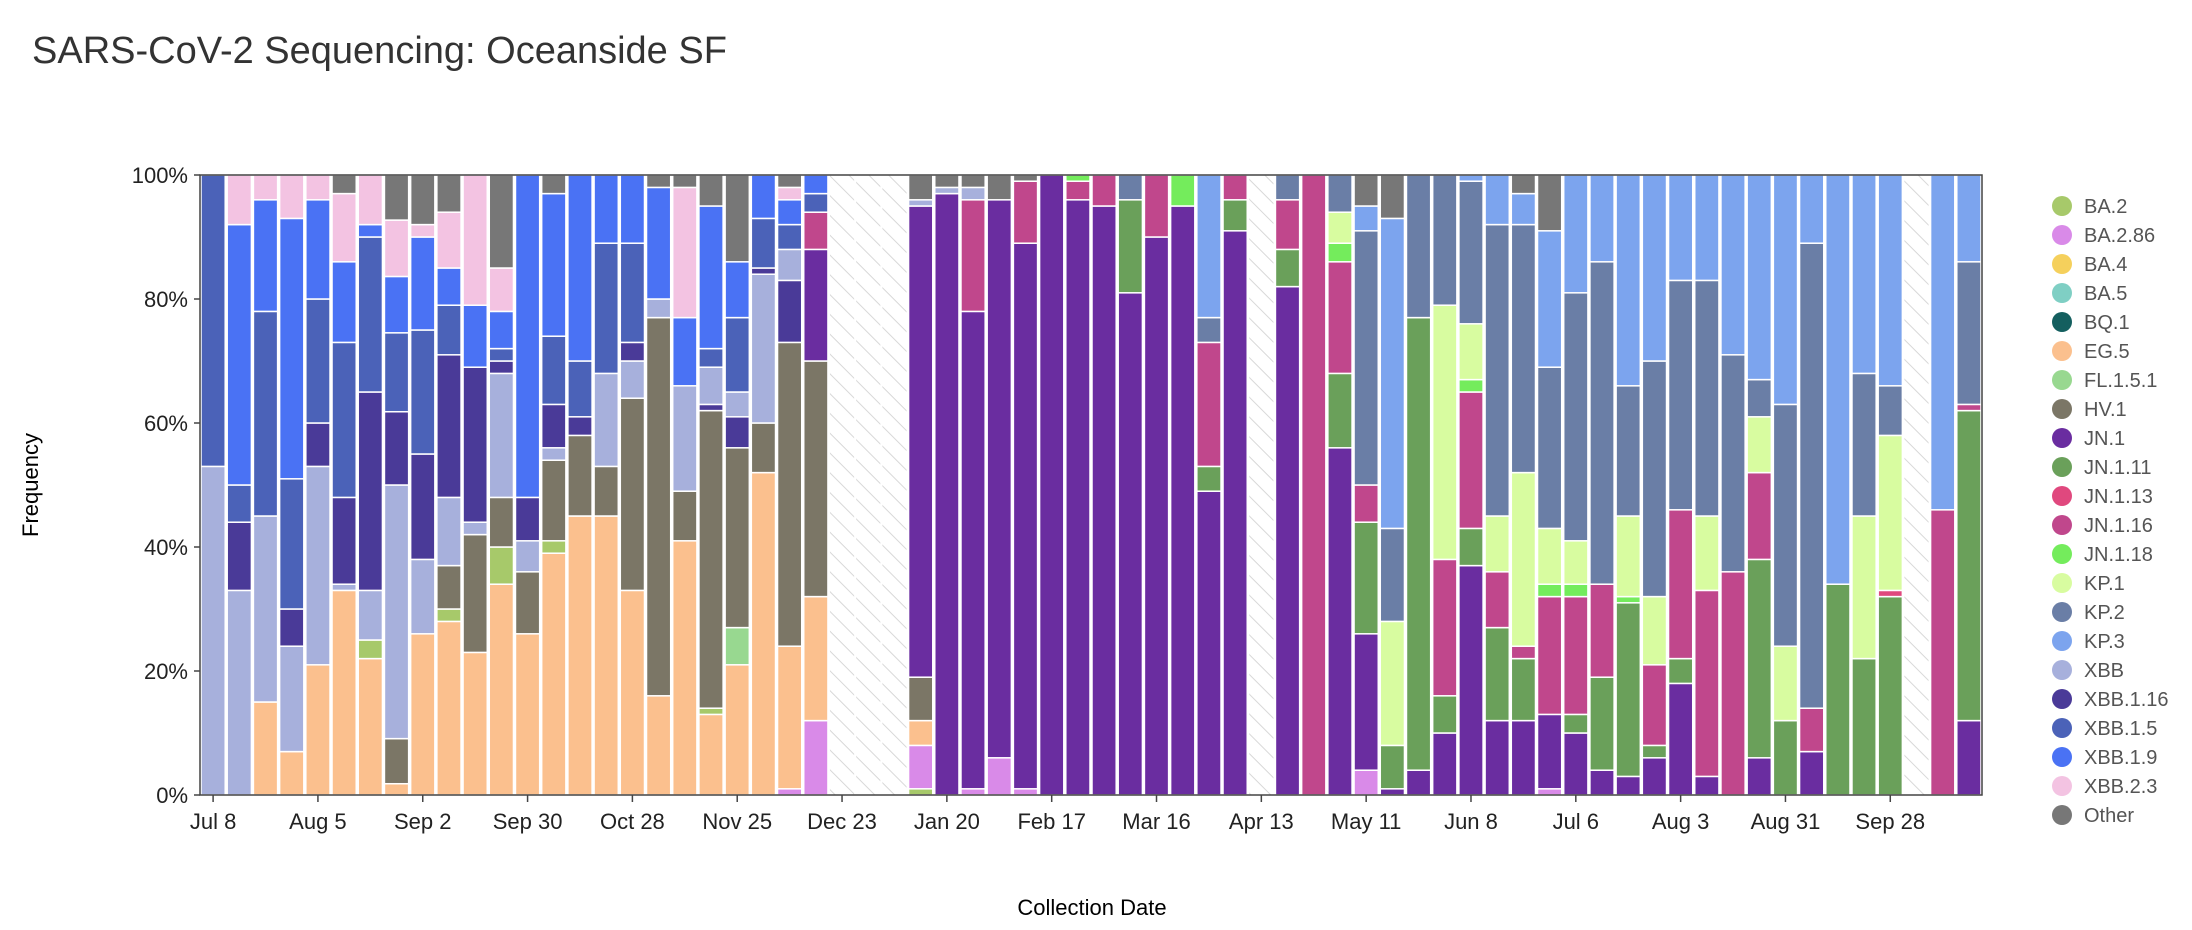  I want to click on legend-label-kp-1: KP.1, so click(2104, 584).